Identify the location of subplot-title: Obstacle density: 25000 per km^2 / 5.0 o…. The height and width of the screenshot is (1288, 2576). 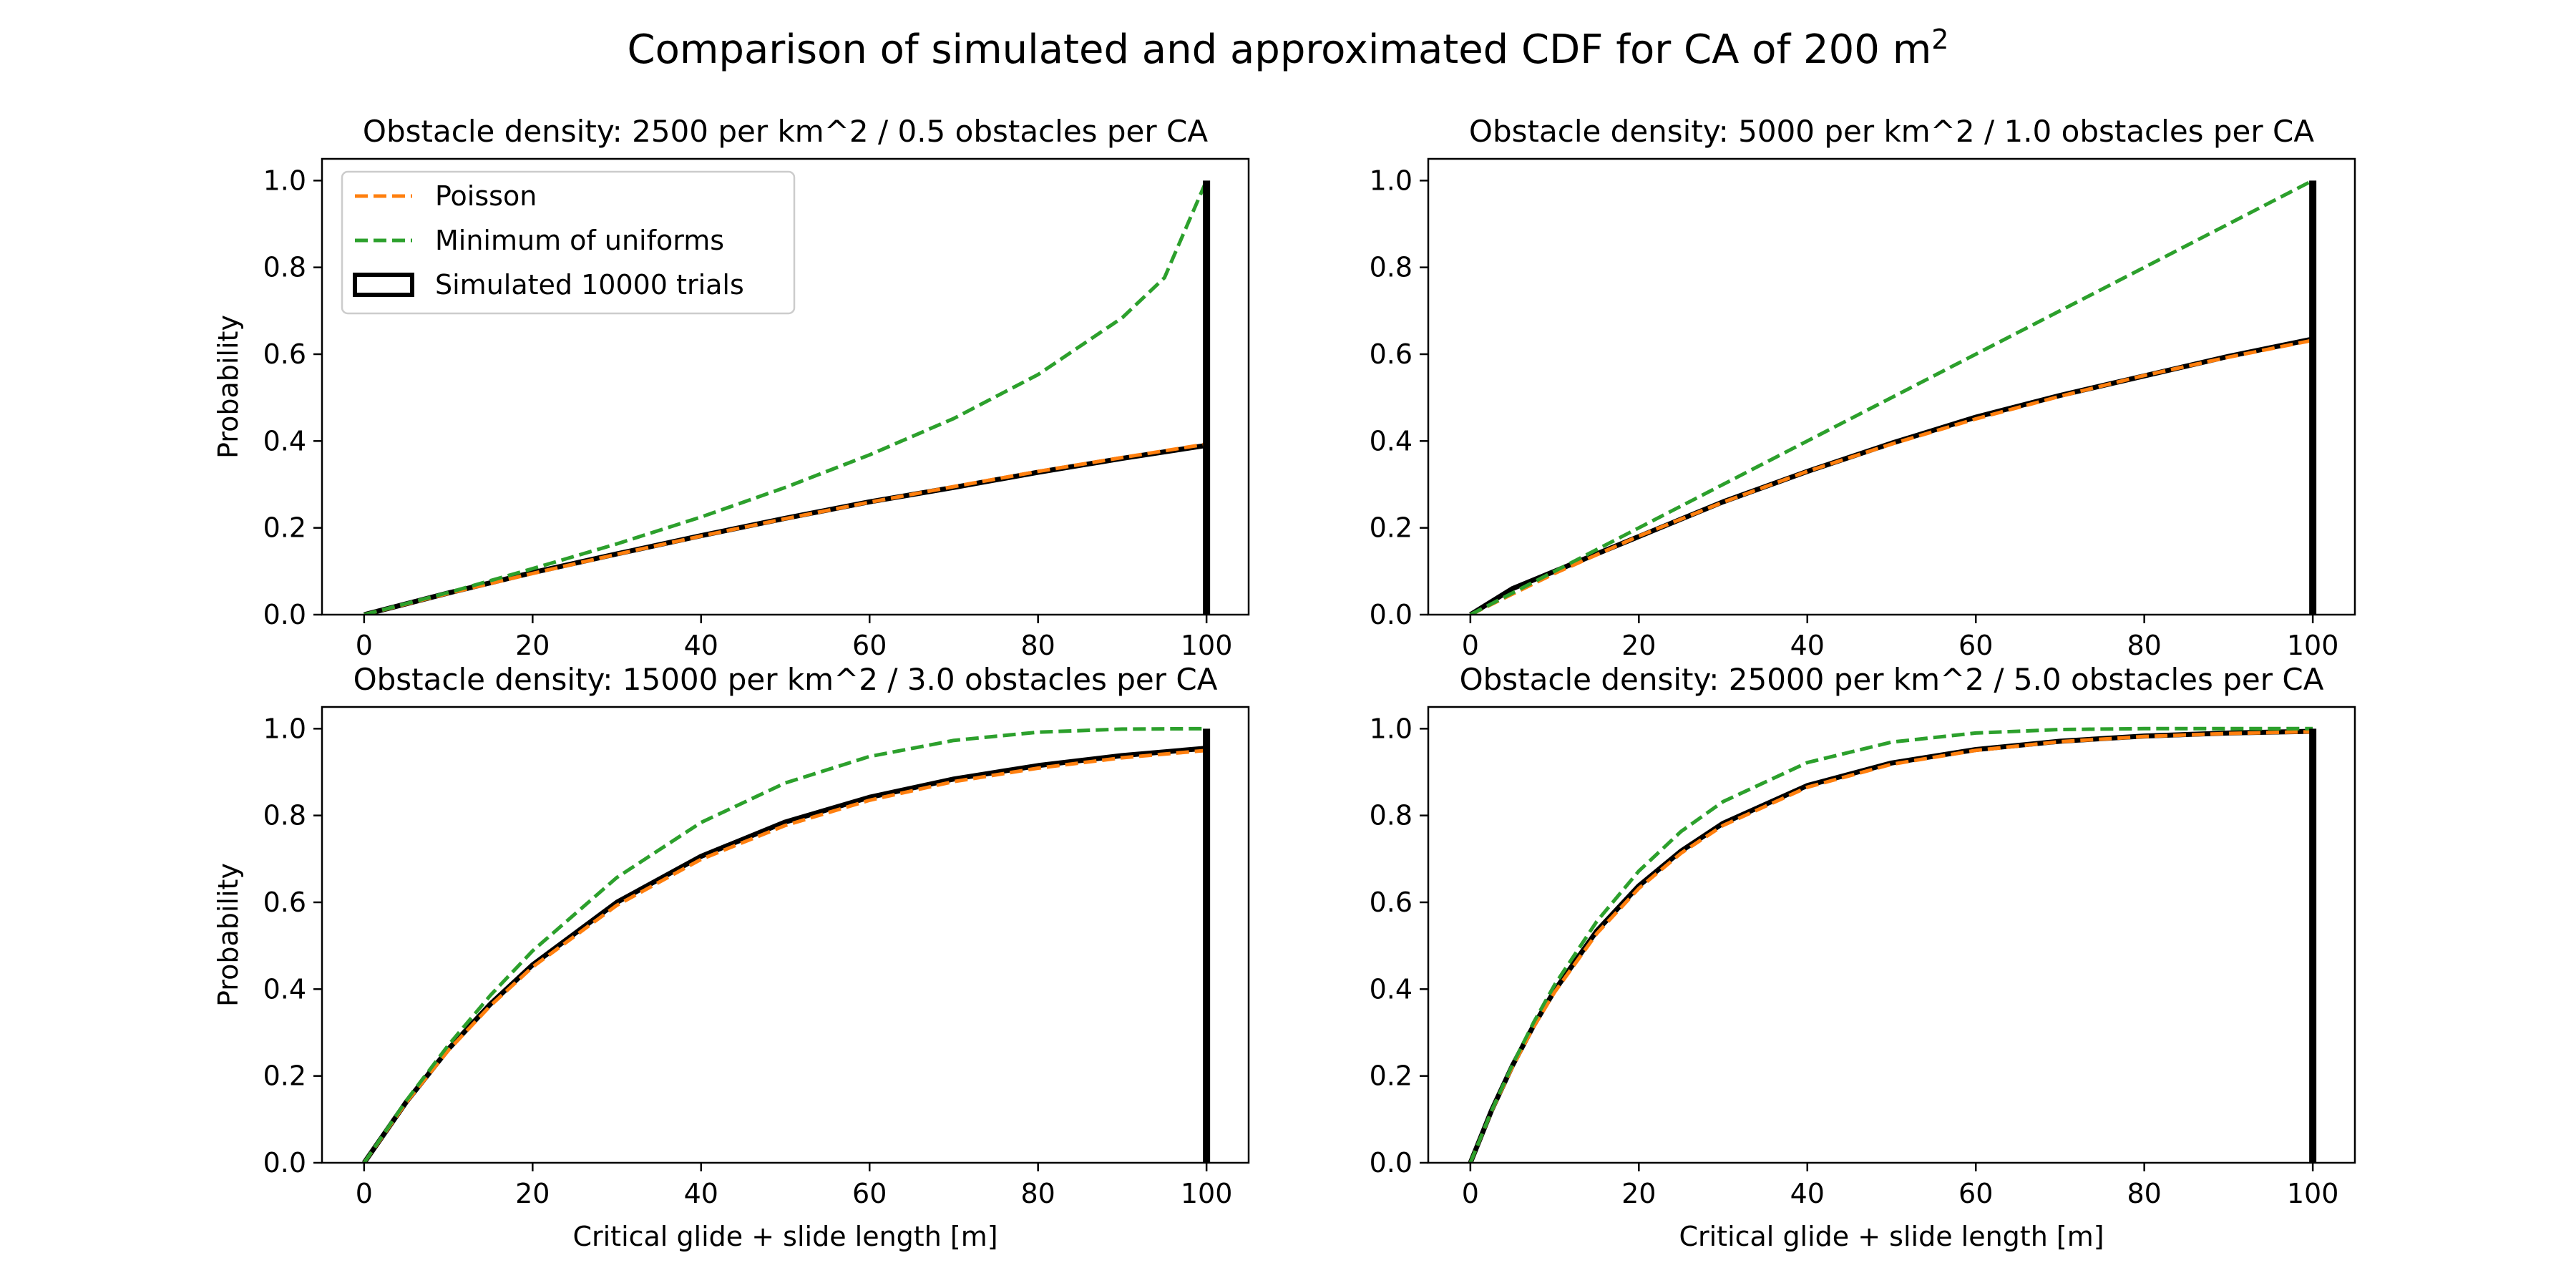
(1892, 679).